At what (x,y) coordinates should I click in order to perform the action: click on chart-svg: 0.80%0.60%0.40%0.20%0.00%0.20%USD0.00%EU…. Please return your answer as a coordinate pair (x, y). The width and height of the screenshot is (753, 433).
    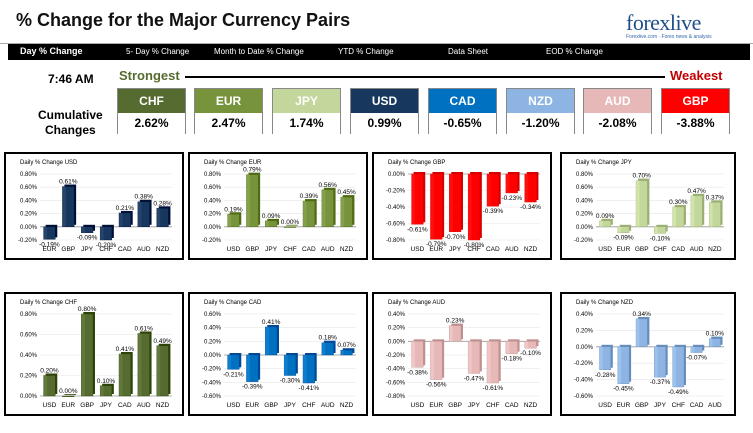
    Looking at the image, I should click on (96, 357).